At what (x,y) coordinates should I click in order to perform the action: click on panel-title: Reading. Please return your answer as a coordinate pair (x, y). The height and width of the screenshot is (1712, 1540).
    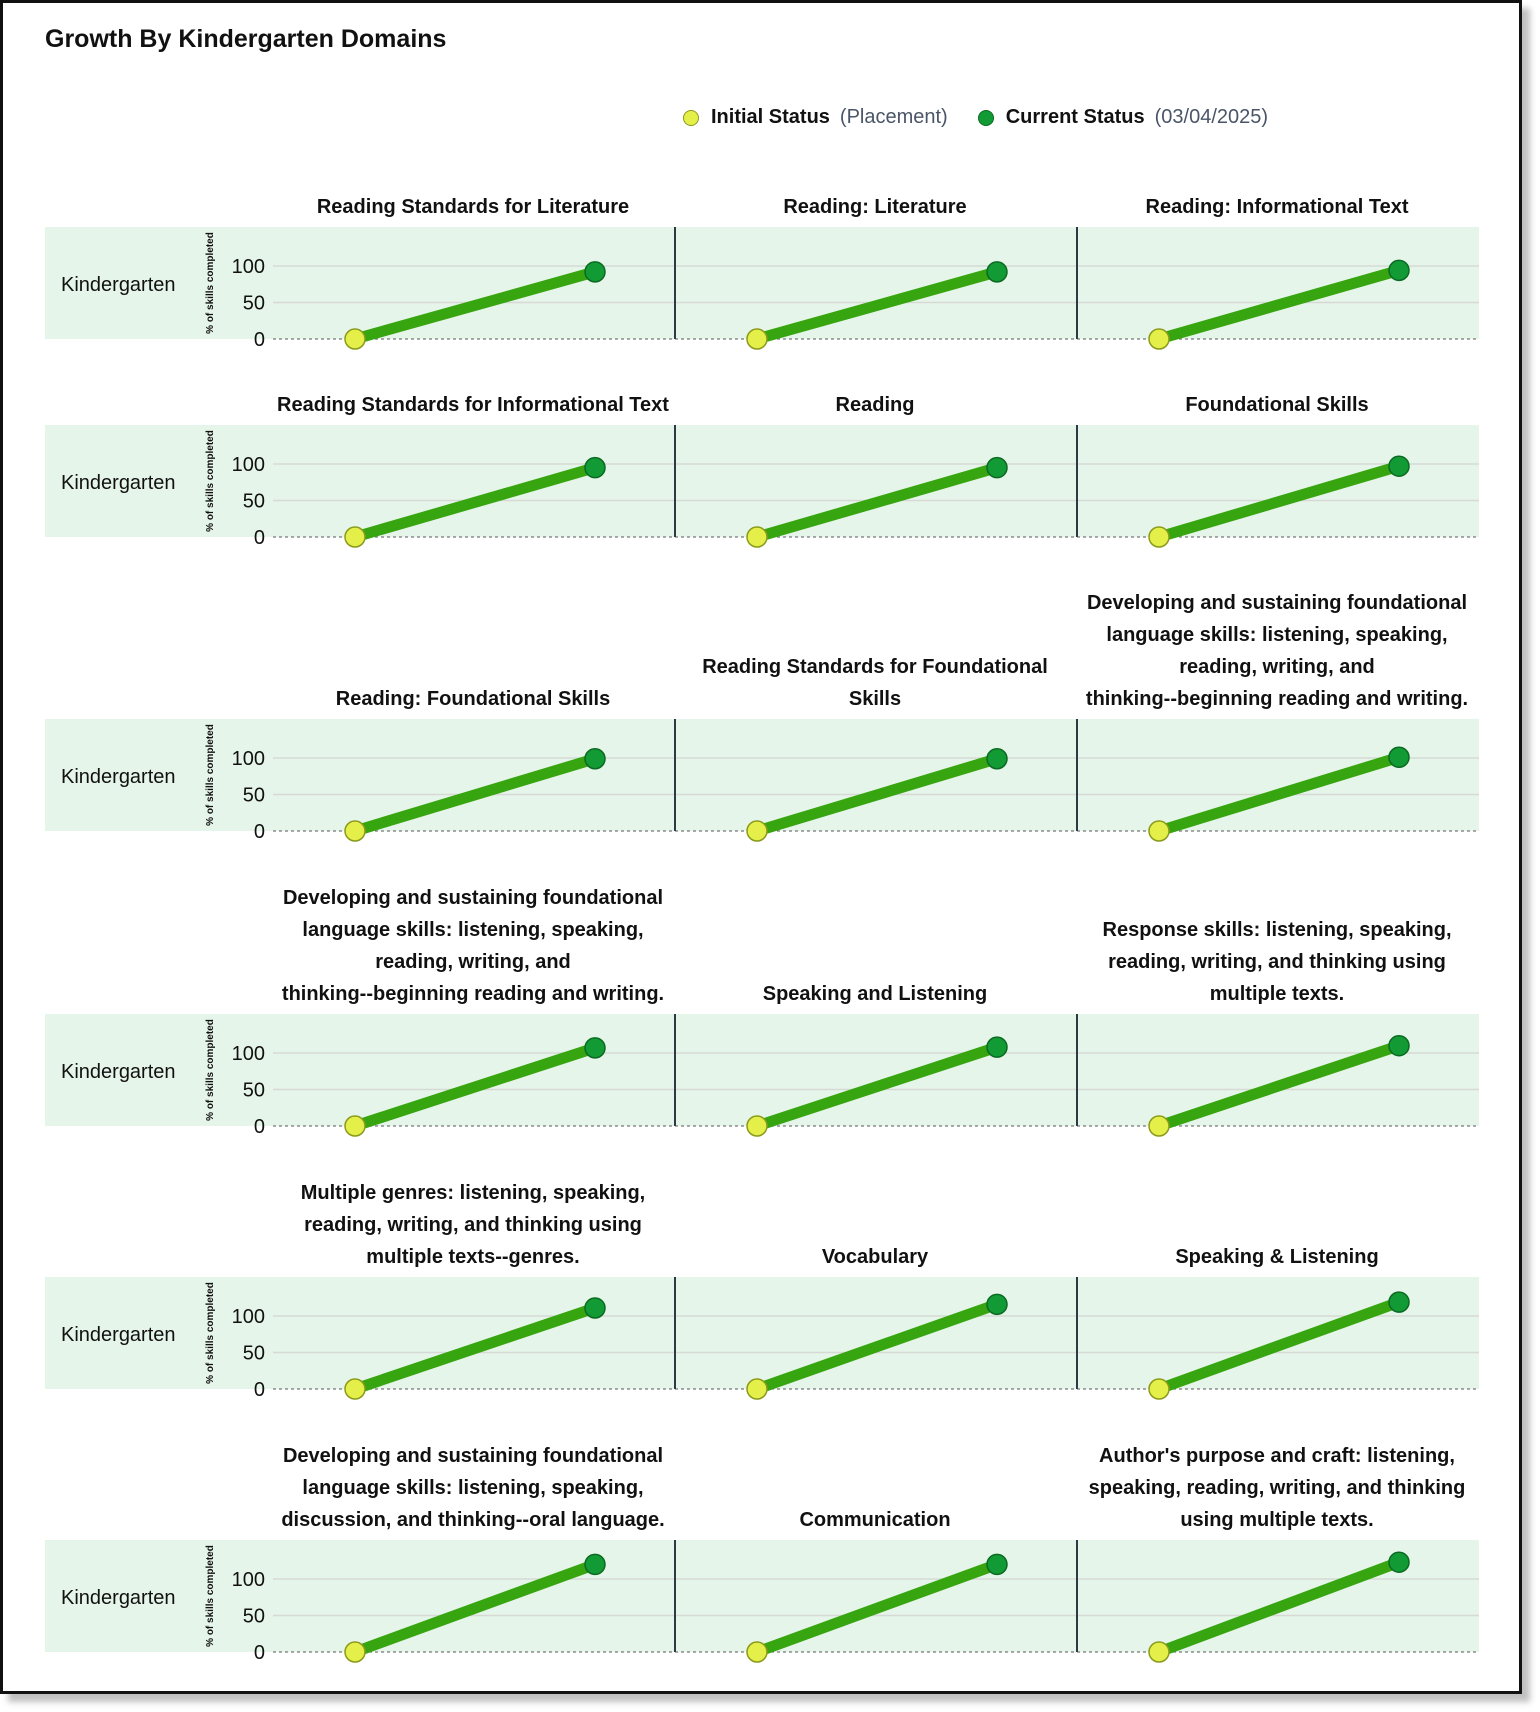
    Looking at the image, I should click on (875, 405).